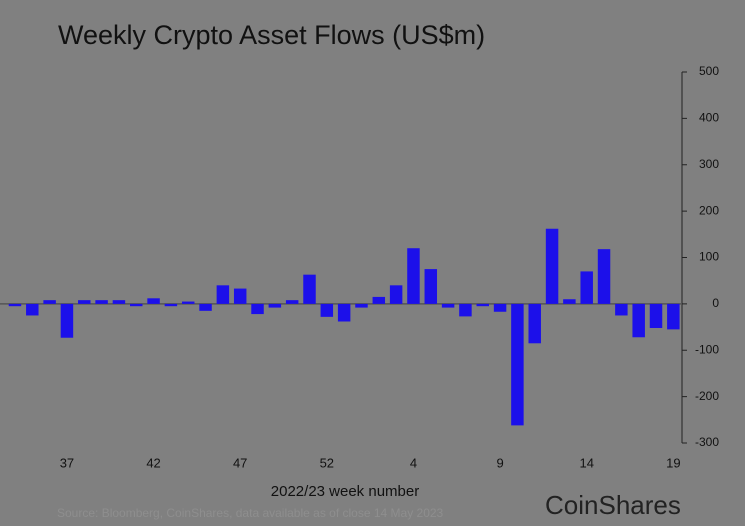  What do you see at coordinates (586, 462) in the screenshot?
I see `x-tick-label: 14` at bounding box center [586, 462].